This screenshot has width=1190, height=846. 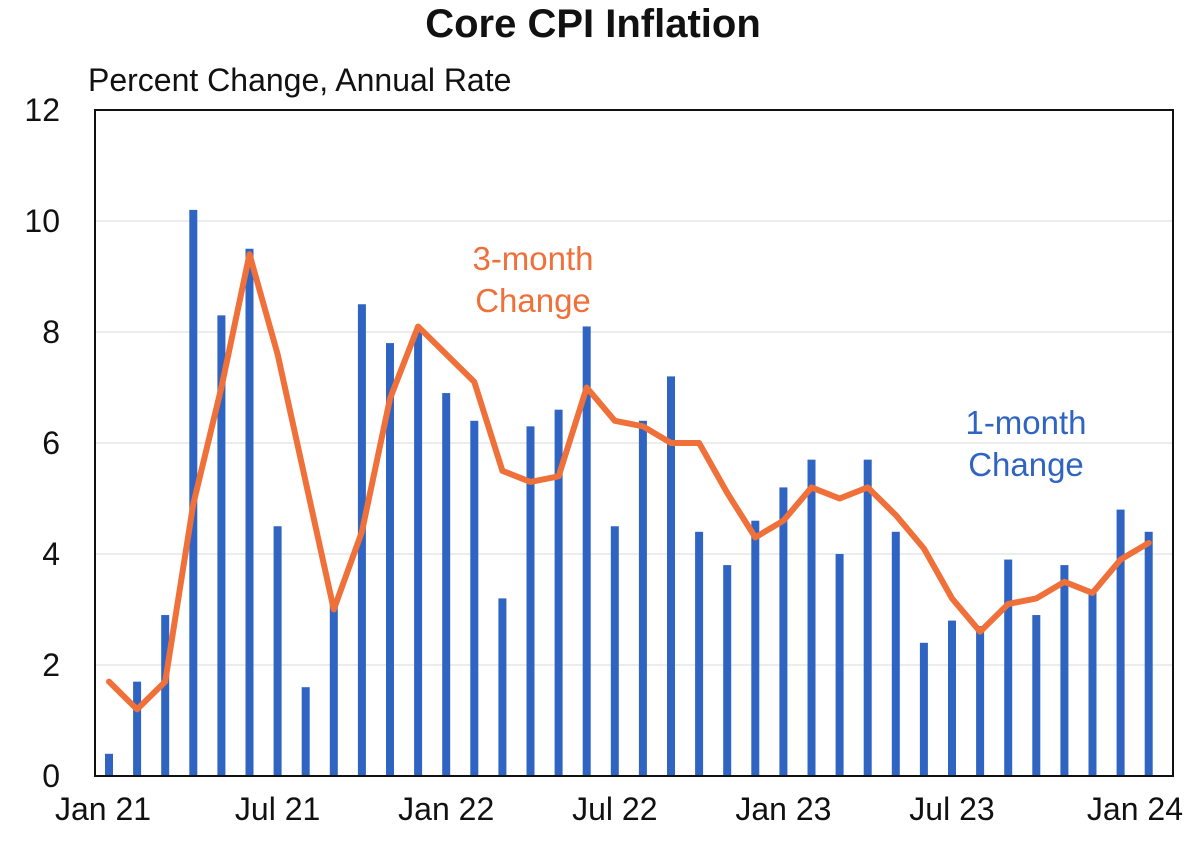 I want to click on annotation-1-month-line2: Change, so click(x=1026, y=464).